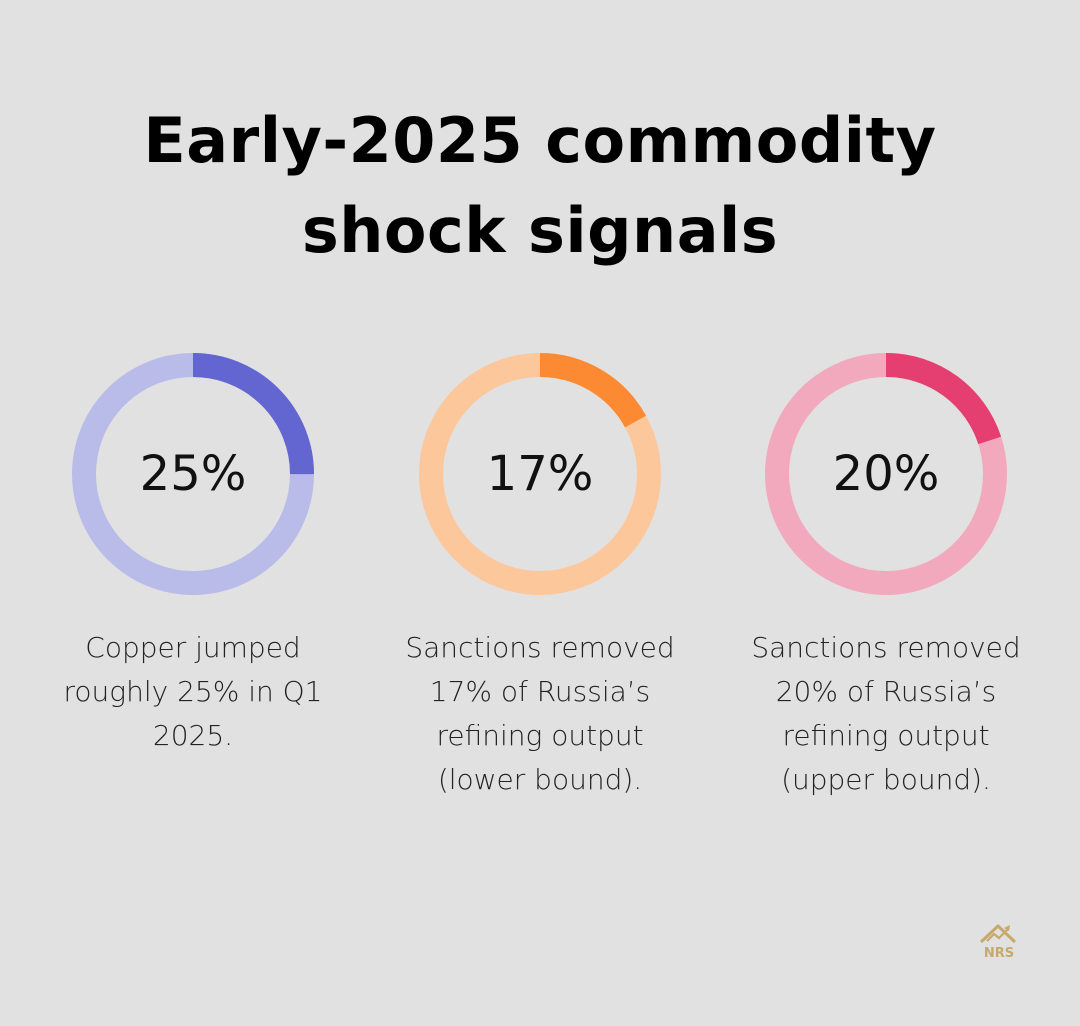 The image size is (1080, 1026). I want to click on donut-1-svg, so click(193, 474).